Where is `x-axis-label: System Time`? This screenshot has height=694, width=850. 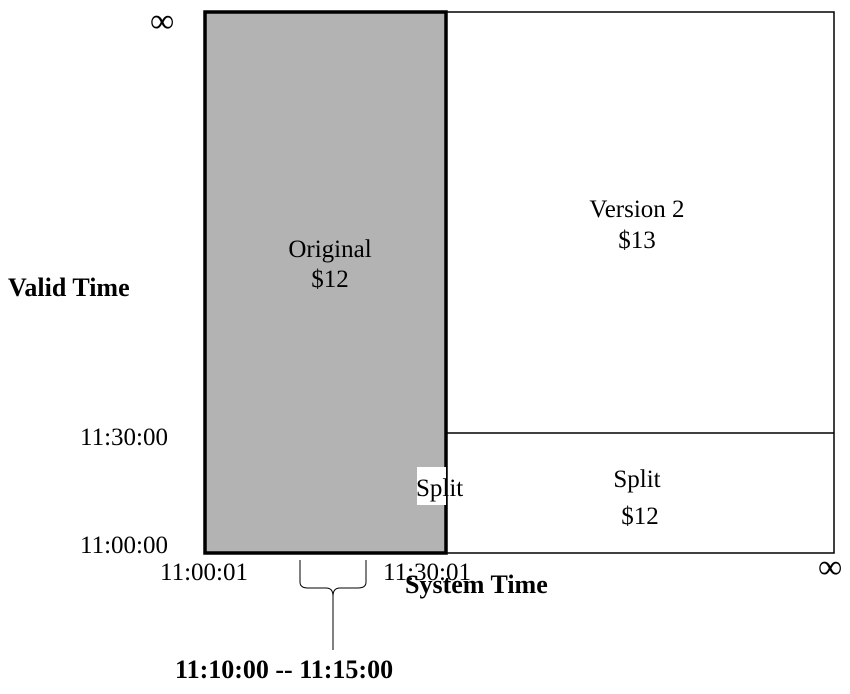
x-axis-label: System Time is located at coordinates (476, 584).